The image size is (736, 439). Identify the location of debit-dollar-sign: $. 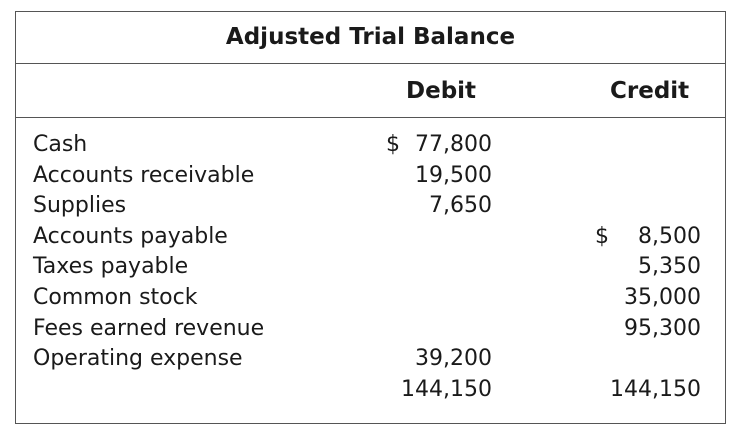
(393, 144).